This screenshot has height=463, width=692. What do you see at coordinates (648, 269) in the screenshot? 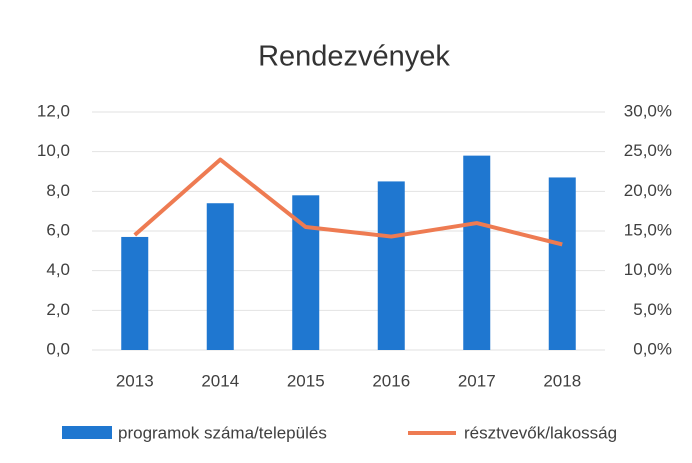
I see `y2-tick-label: 10,0%` at bounding box center [648, 269].